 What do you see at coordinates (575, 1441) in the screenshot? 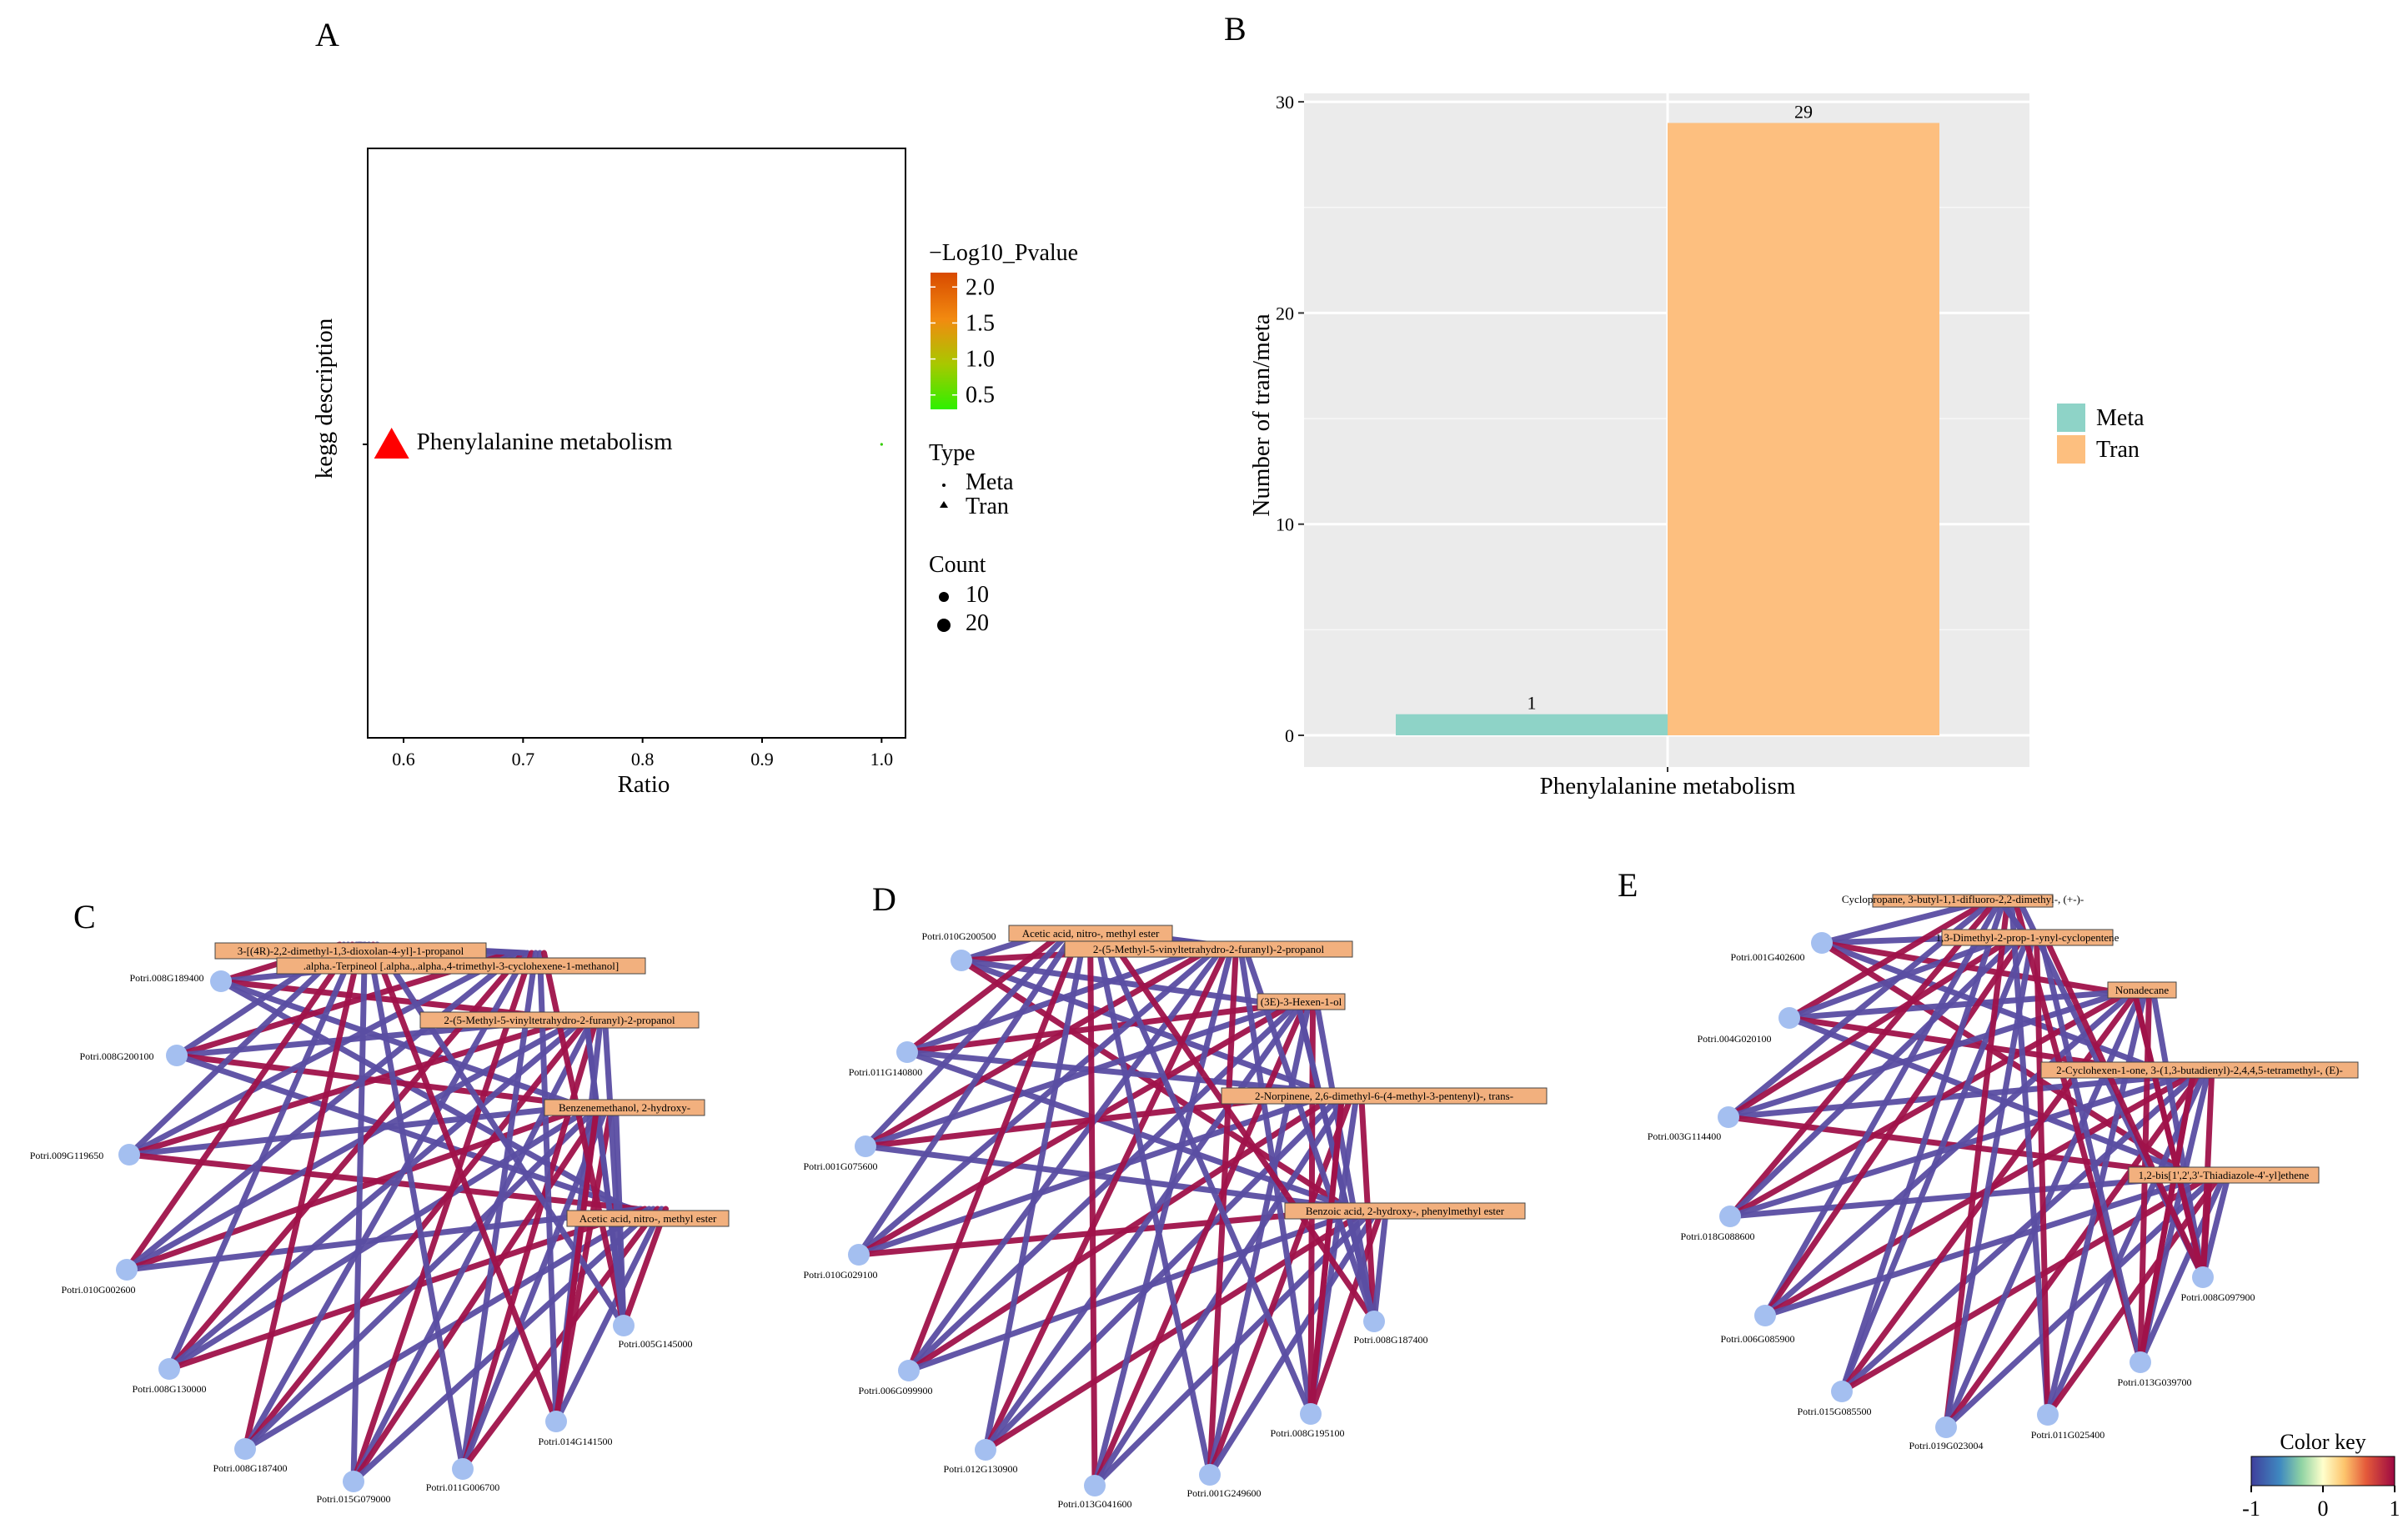
I see `gene-node-label: Potri.014G141500` at bounding box center [575, 1441].